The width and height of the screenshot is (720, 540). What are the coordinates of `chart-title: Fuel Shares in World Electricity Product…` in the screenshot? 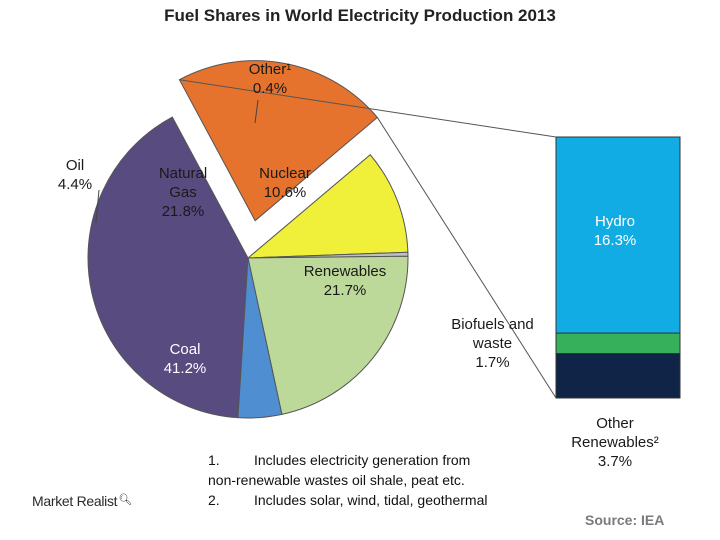 It's located at (360, 15).